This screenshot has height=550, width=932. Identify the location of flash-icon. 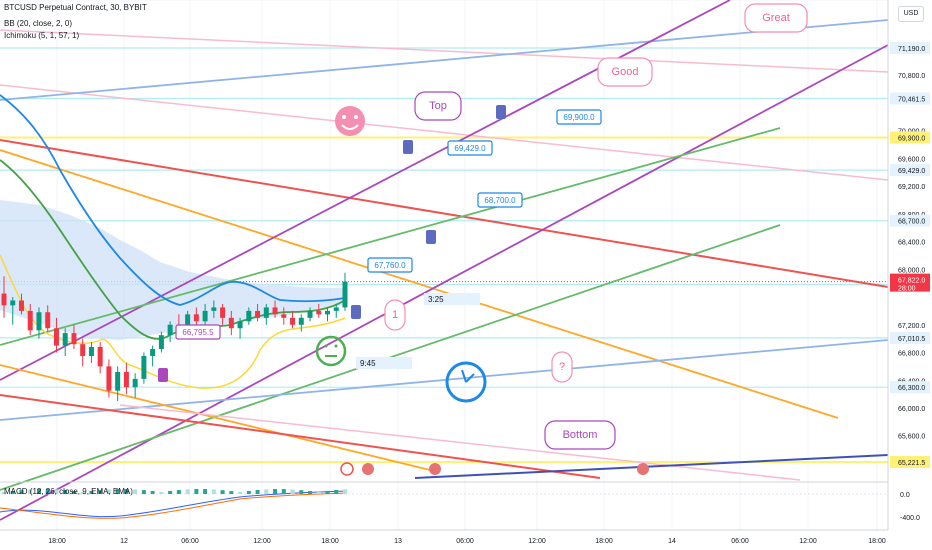
(347, 469).